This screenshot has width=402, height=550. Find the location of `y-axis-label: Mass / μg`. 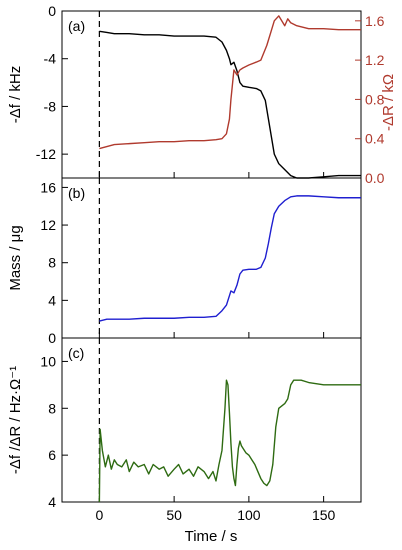

y-axis-label: Mass / μg is located at coordinates (15, 257).